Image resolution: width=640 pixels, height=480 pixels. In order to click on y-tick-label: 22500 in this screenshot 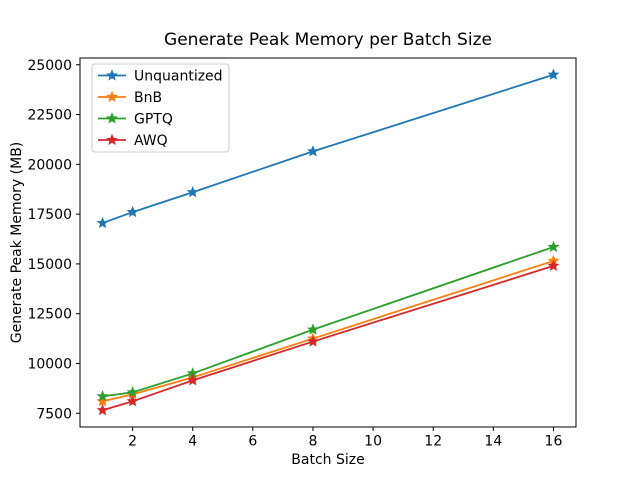, I will do `click(49, 116)`.